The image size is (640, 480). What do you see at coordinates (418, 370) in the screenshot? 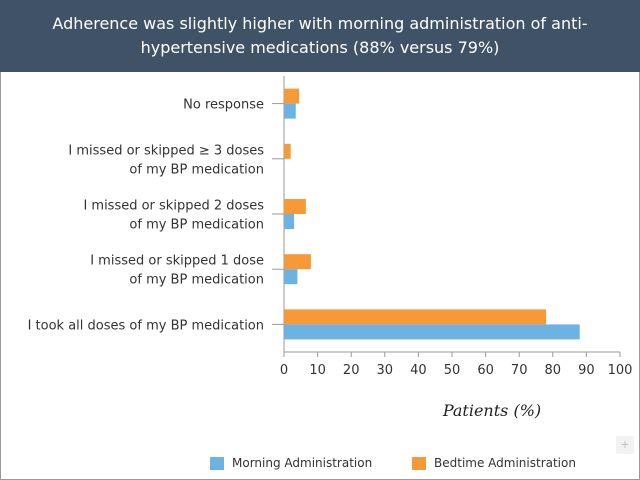
I see `x-tick-label: 40` at bounding box center [418, 370].